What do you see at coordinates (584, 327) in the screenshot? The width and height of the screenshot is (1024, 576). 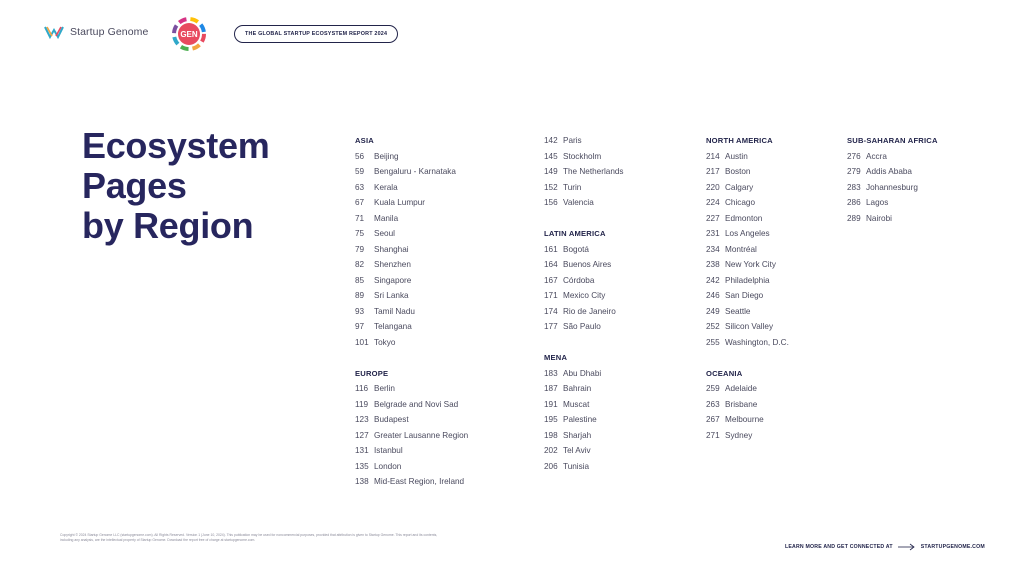 I see `ecosystem-entry: 177 São Paulo` at bounding box center [584, 327].